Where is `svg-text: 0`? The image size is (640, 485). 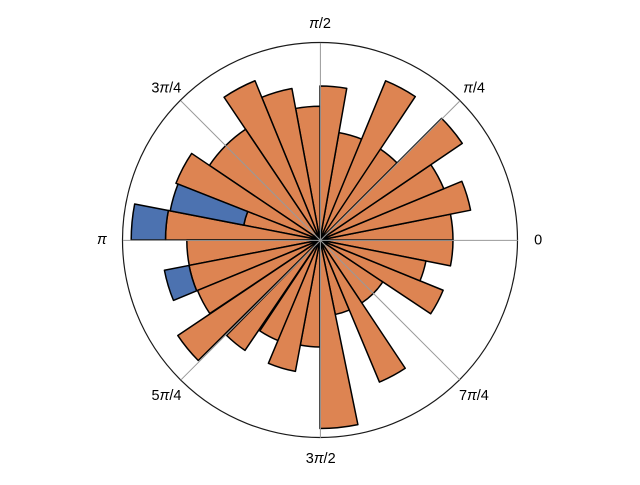 svg-text: 0 is located at coordinates (538, 240).